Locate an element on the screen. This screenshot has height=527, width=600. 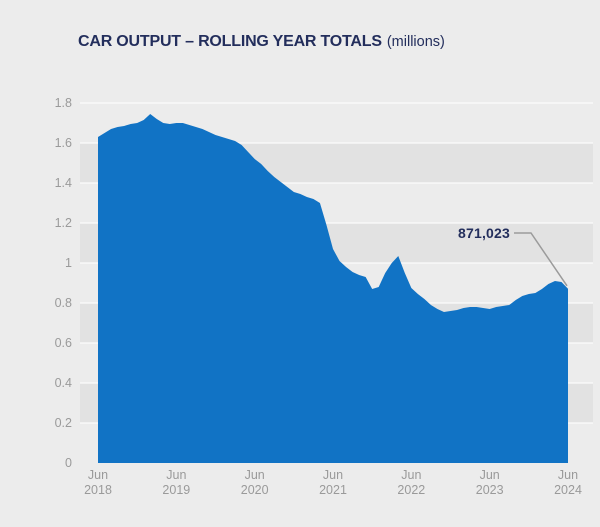
y-axis-label: 1.6 is located at coordinates (63, 143).